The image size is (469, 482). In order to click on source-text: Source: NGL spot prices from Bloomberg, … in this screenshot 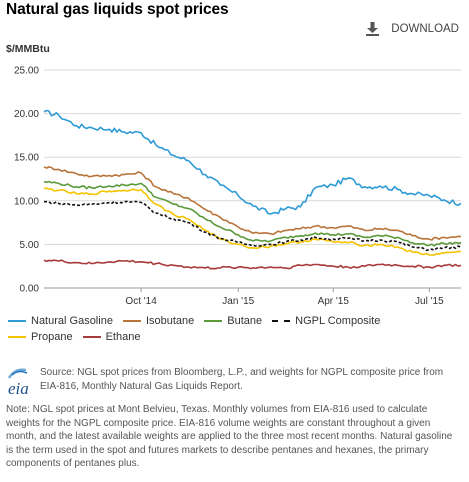, I will do `click(242, 379)`.